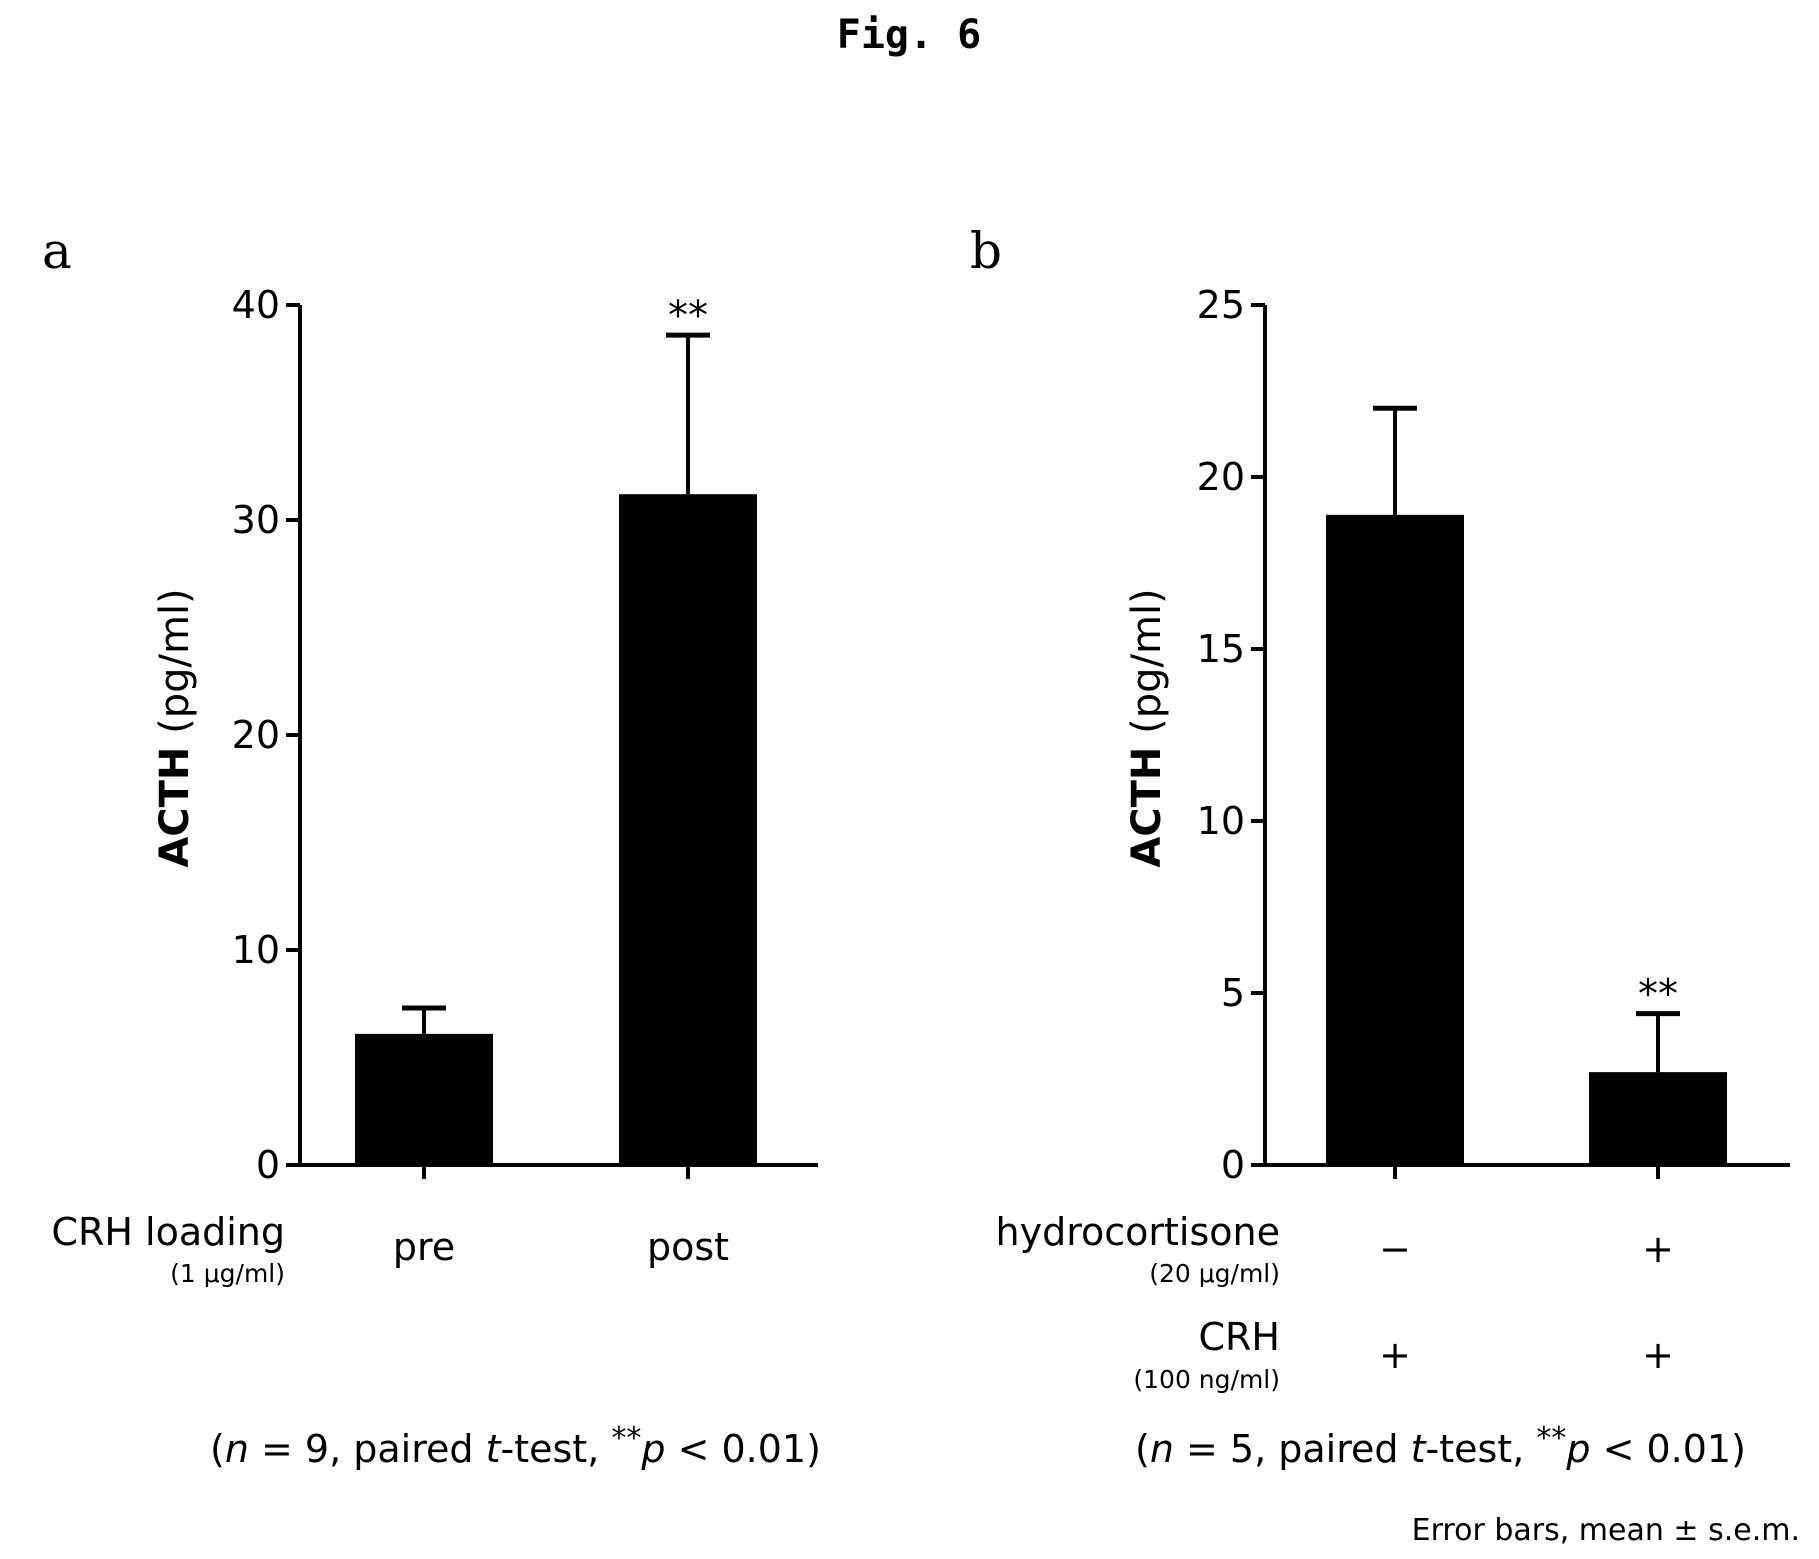 This screenshot has width=1819, height=1559. What do you see at coordinates (1214, 1273) in the screenshot?
I see `condition-sublabel: (20 μg/ml)` at bounding box center [1214, 1273].